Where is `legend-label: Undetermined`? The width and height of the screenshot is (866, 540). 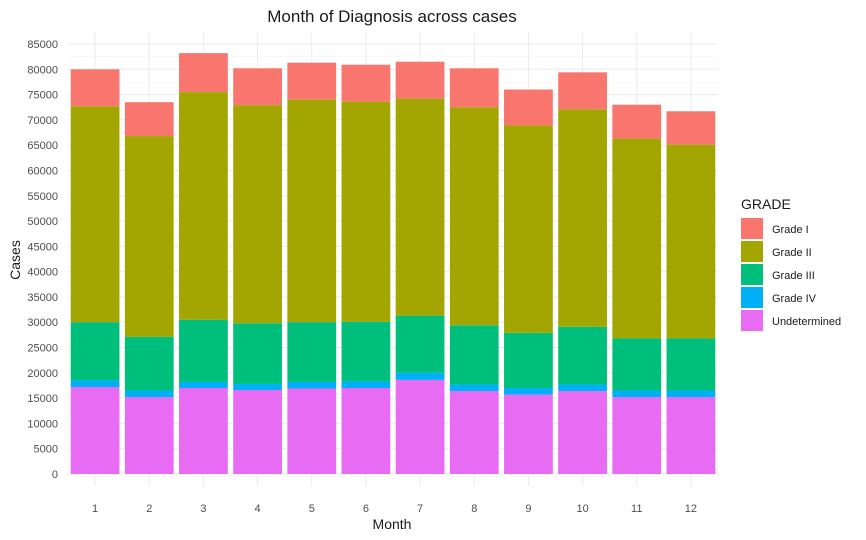
legend-label: Undetermined is located at coordinates (806, 322).